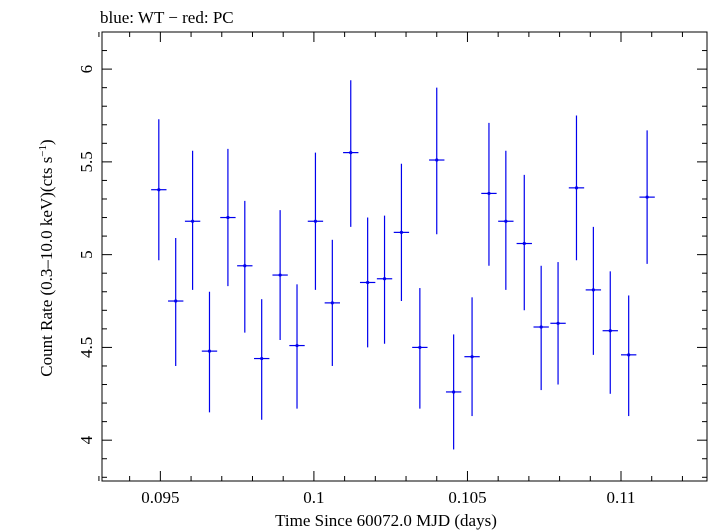 The image size is (709, 532). I want to click on y-axis-label-sup: −1, so click(43, 151).